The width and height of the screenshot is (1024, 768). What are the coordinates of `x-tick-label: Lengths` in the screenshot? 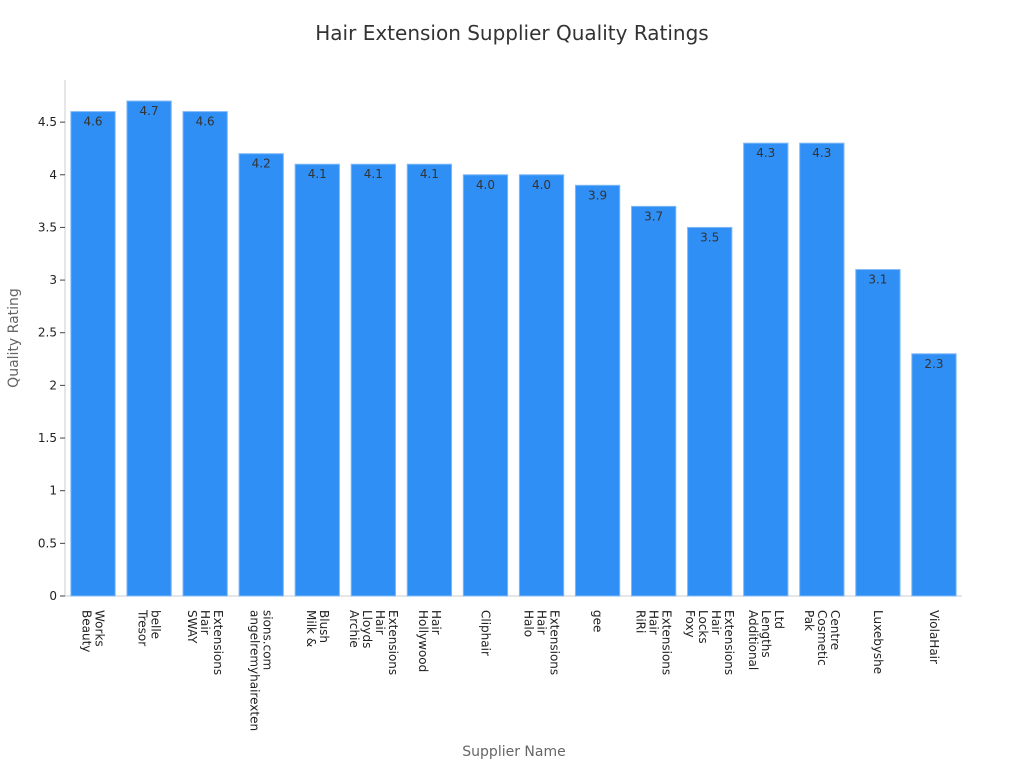 It's located at (766, 634).